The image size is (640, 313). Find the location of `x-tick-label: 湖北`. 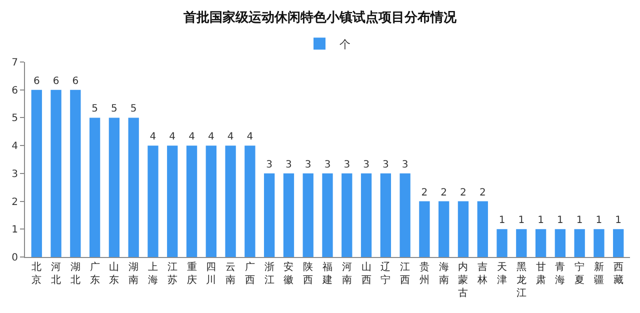

x-tick-label: 湖北 is located at coordinates (75, 273).